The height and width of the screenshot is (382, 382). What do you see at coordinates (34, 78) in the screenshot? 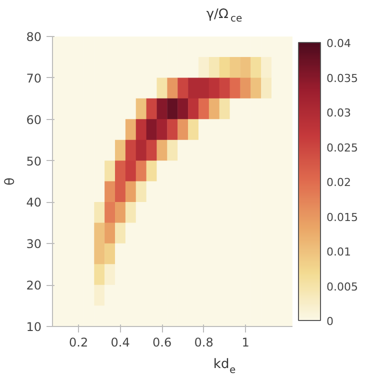
I see `y-tick-label: 70` at bounding box center [34, 78].